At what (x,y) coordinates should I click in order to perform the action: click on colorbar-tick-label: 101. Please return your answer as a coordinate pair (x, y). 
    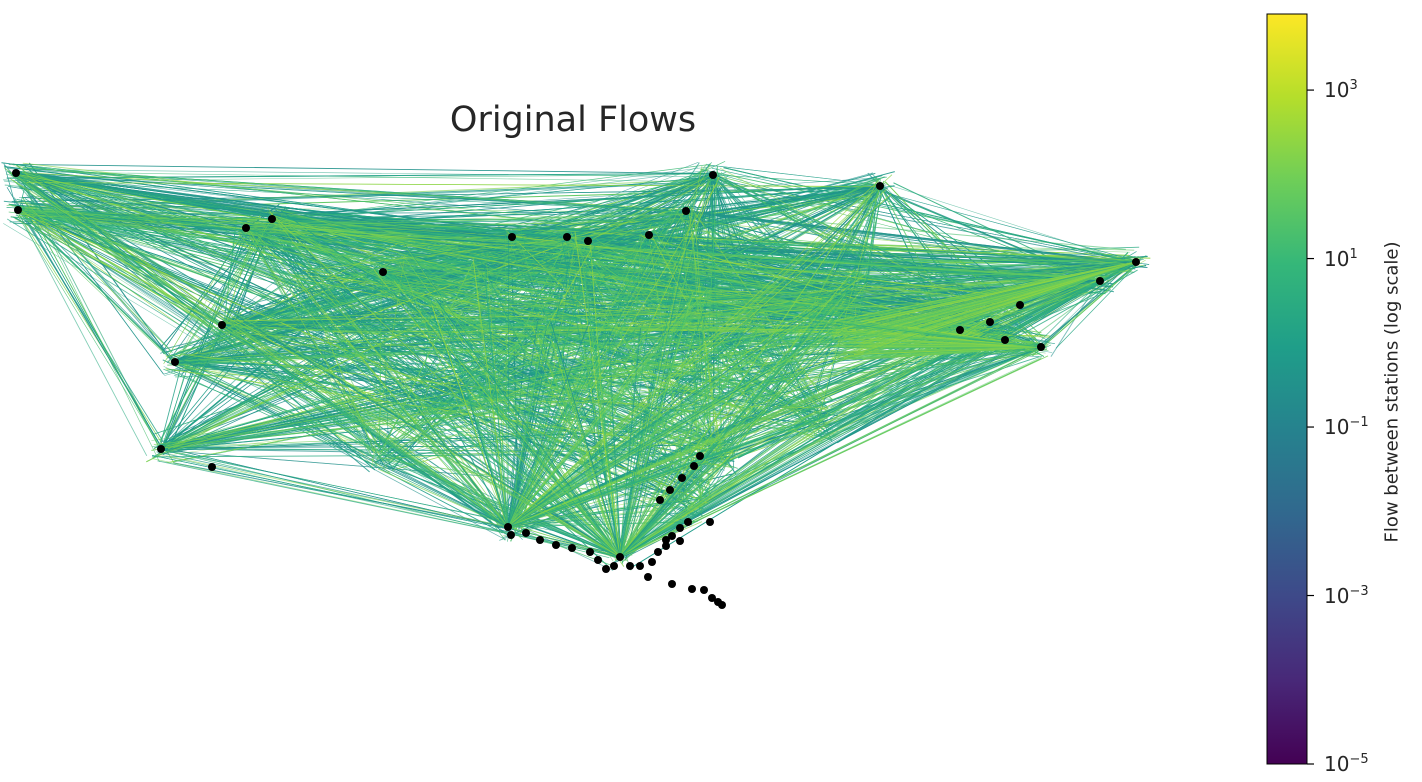
    Looking at the image, I should click on (1341, 258).